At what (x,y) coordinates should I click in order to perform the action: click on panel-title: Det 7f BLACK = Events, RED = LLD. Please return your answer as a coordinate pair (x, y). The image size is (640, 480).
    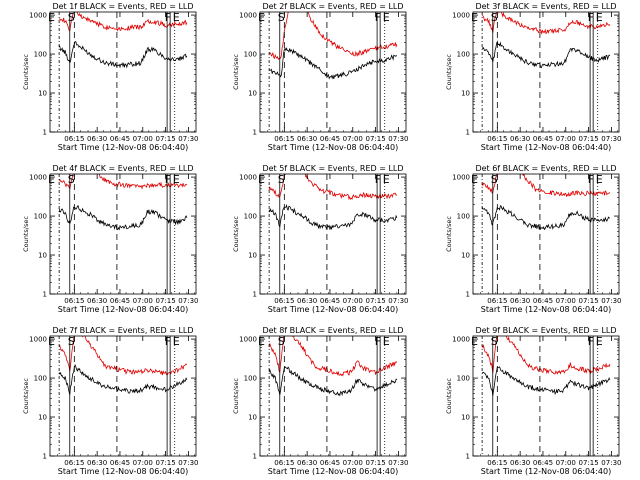
    Looking at the image, I should click on (122, 330).